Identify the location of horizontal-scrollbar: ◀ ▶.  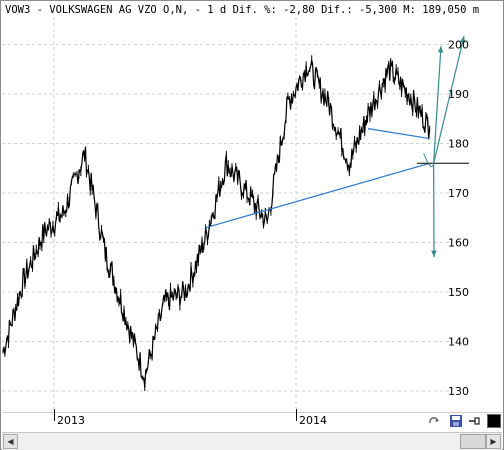
(252, 441).